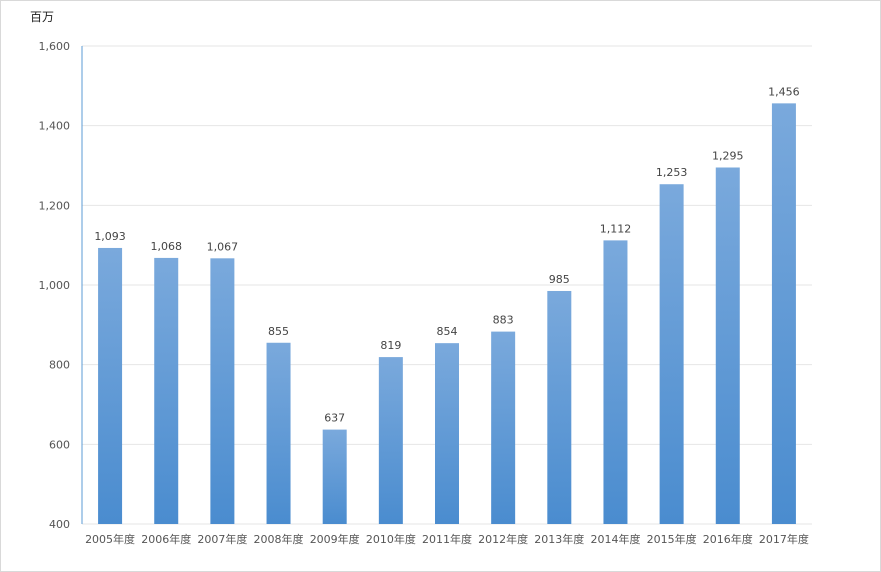  I want to click on data-label: 1,068, so click(166, 246).